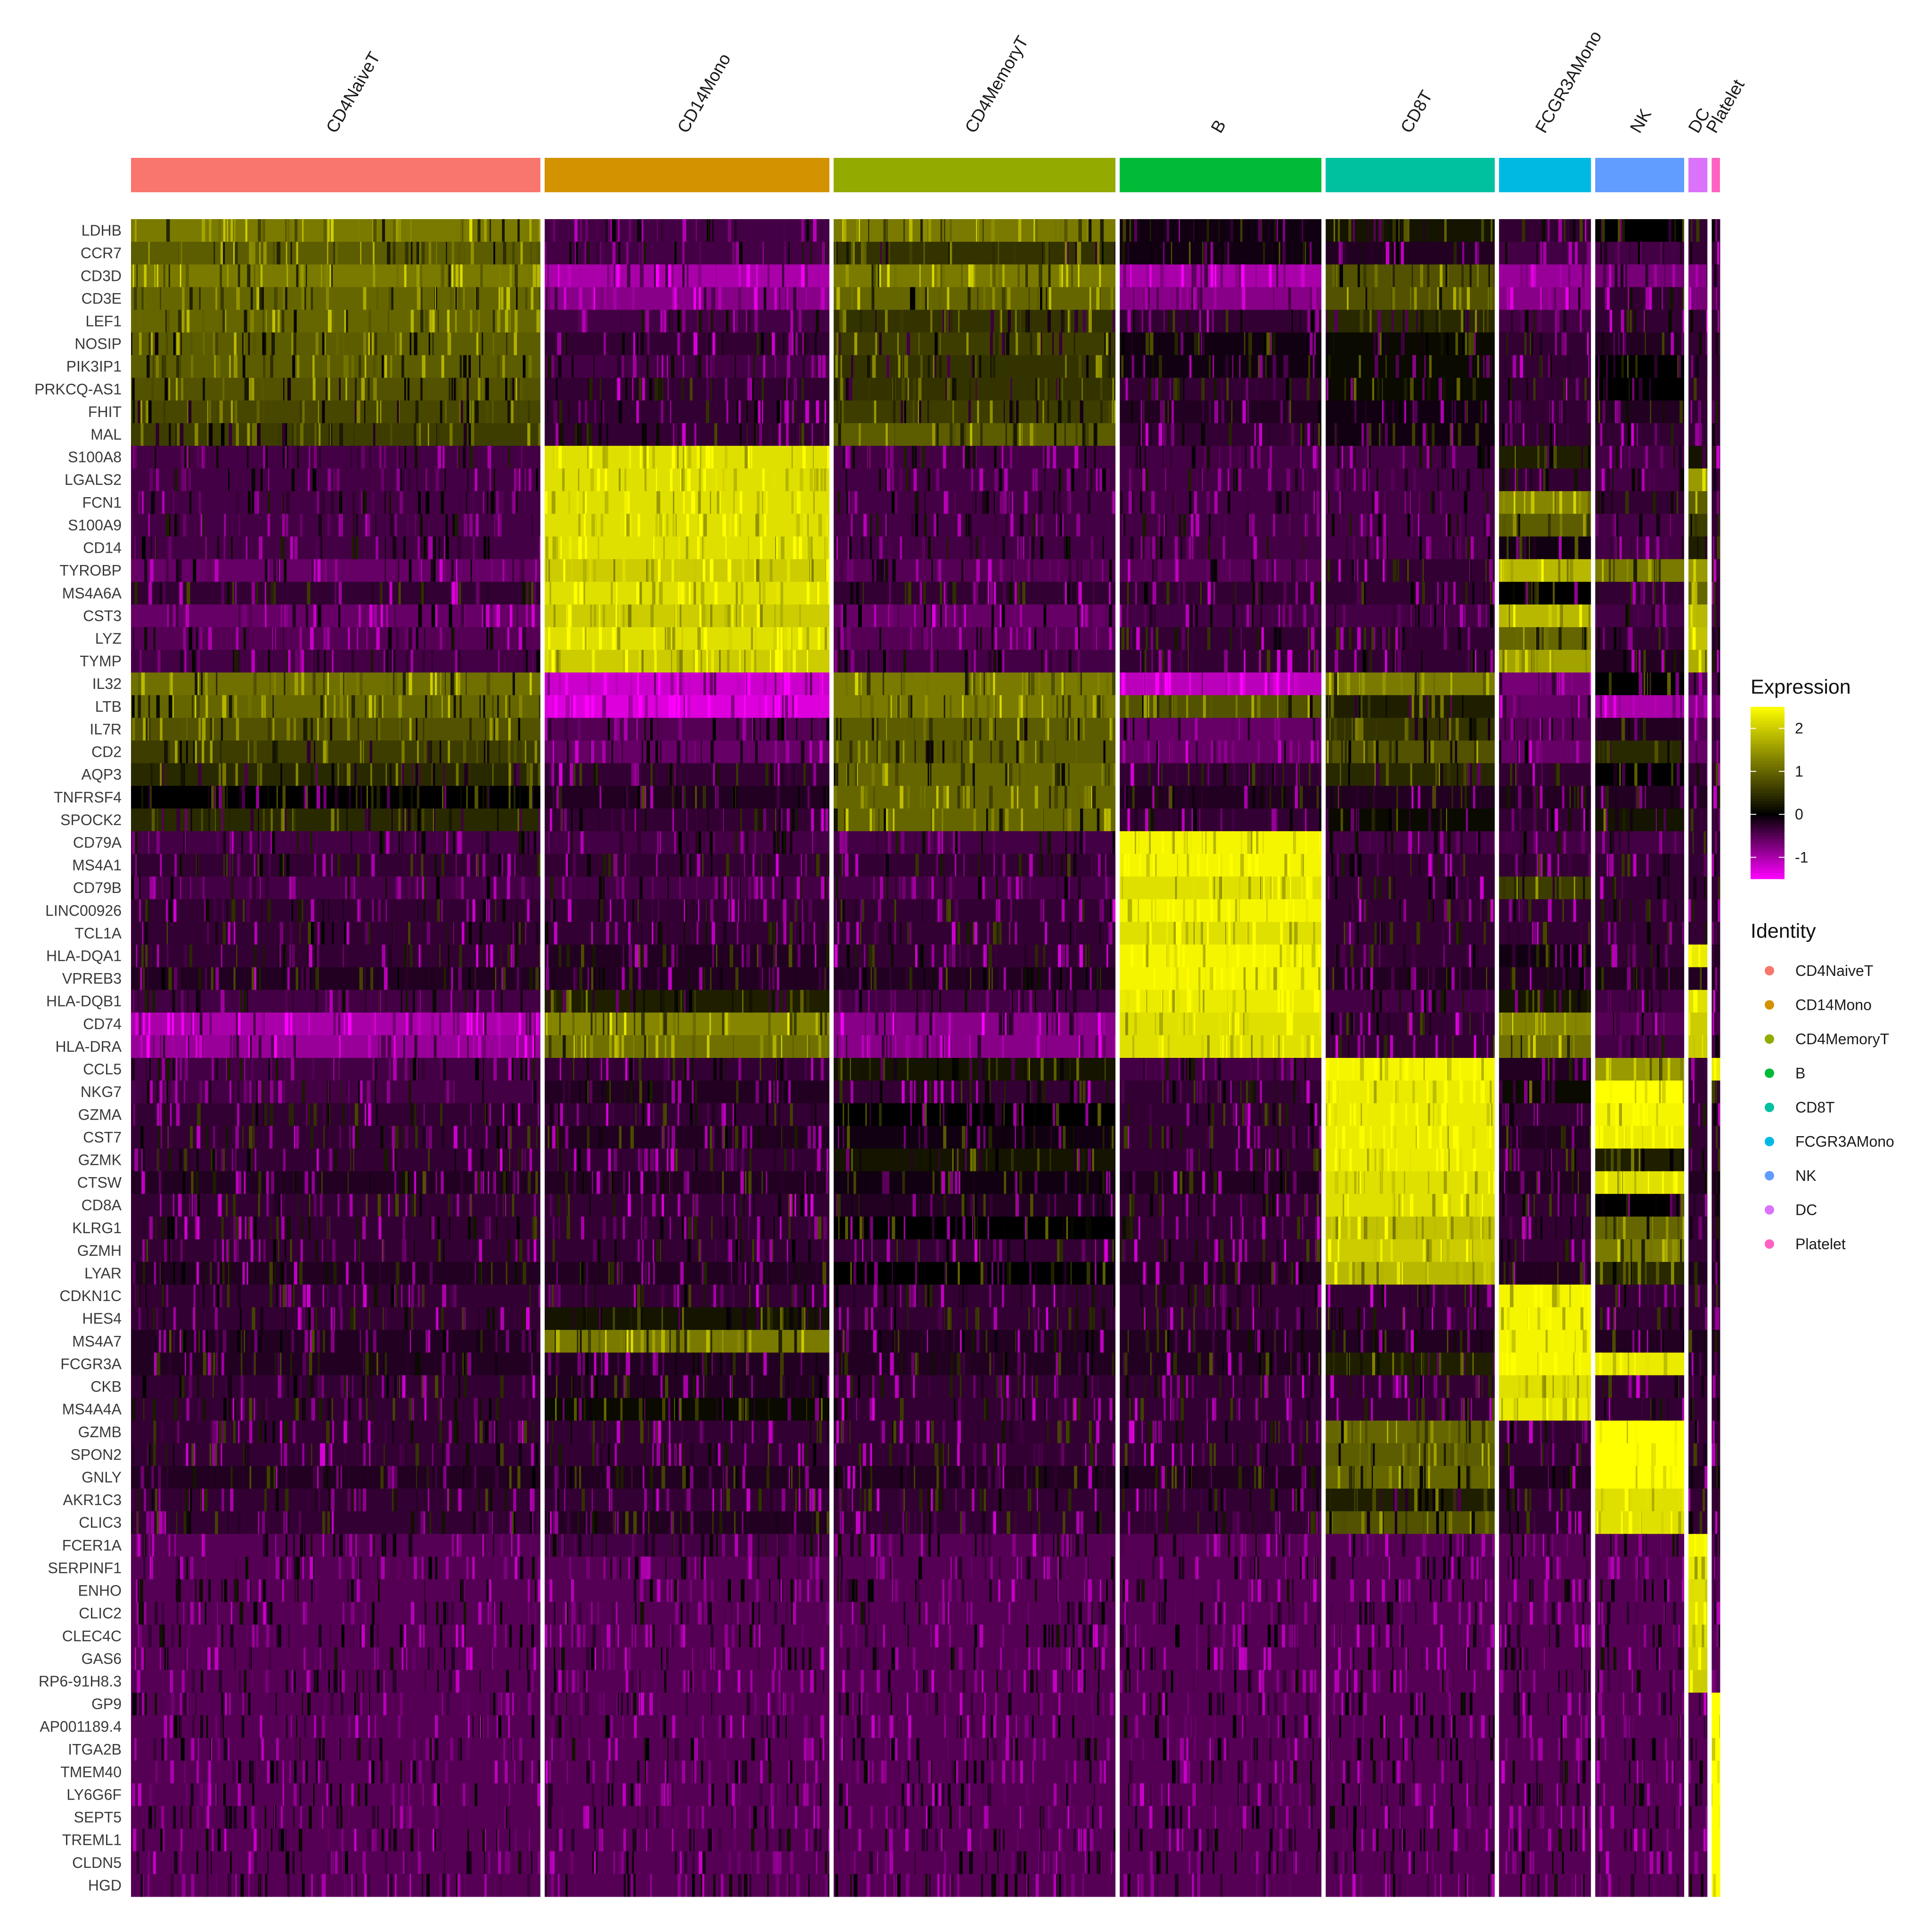 The height and width of the screenshot is (1932, 1932). Describe the element at coordinates (1640, 412) in the screenshot. I see `heatmap-cell-nk-fhit` at that location.